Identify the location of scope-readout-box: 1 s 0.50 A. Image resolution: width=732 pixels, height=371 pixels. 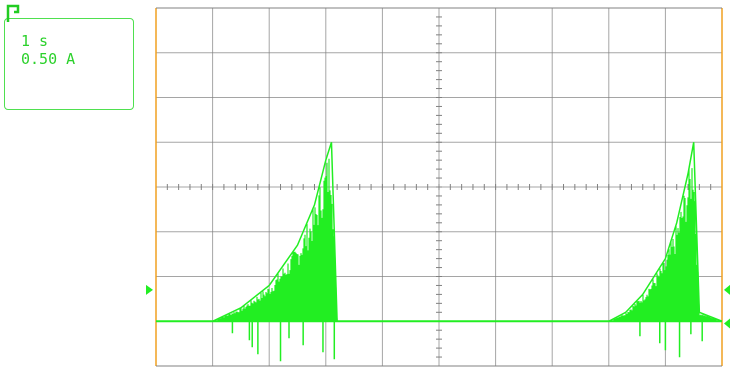
(69, 64).